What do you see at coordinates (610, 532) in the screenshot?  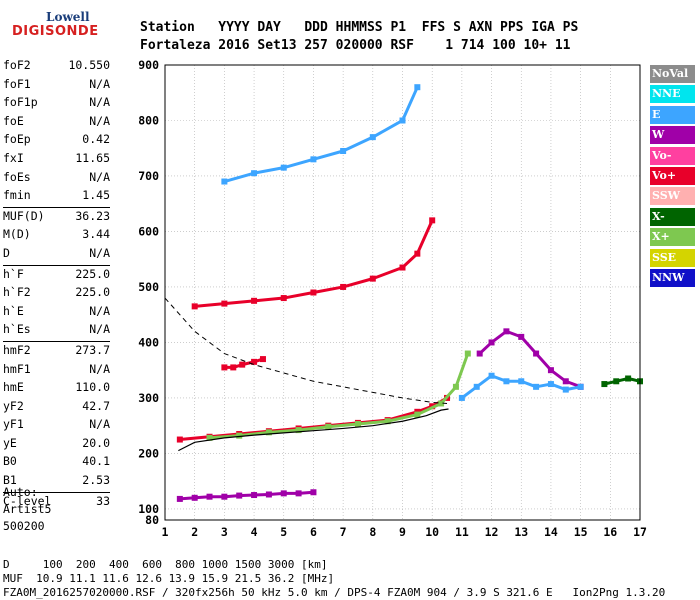 I see `x-tick-label: 16` at bounding box center [610, 532].